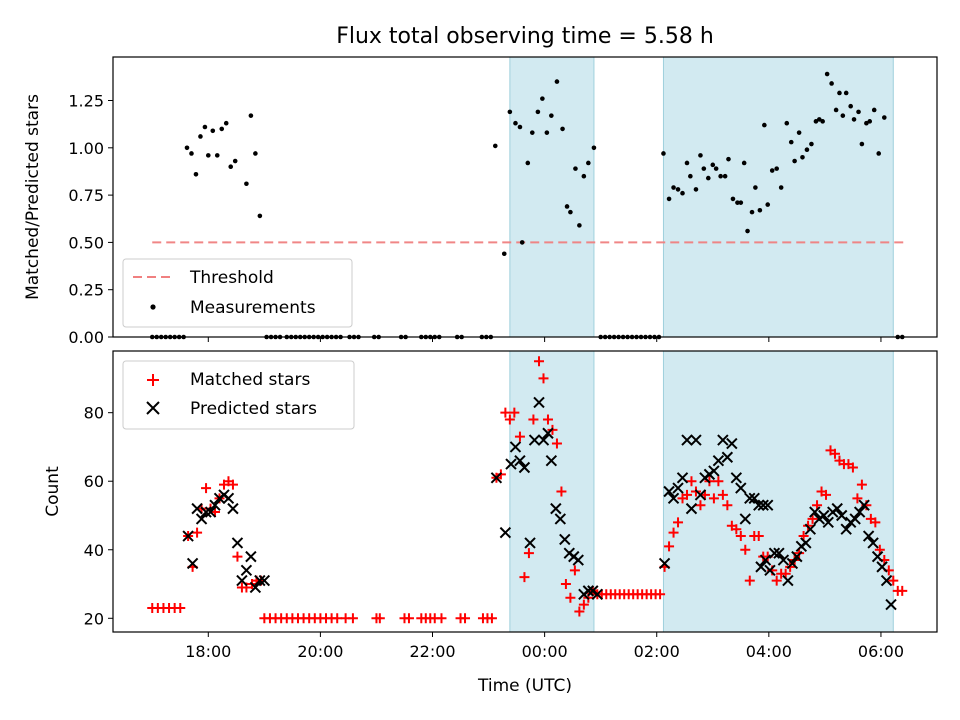 This screenshot has height=720, width=960. Describe the element at coordinates (769, 651) in the screenshot. I see `x-tick-label: 04:00` at that location.